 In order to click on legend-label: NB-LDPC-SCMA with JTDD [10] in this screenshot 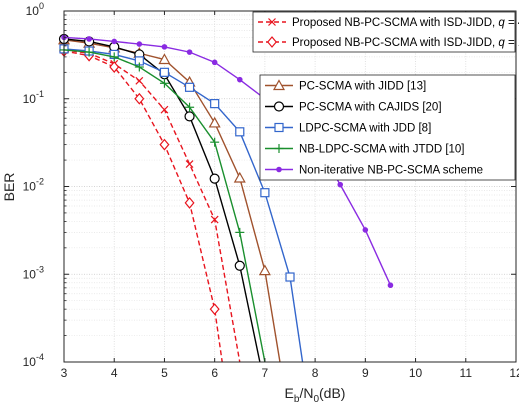, I will do `click(382, 150)`.